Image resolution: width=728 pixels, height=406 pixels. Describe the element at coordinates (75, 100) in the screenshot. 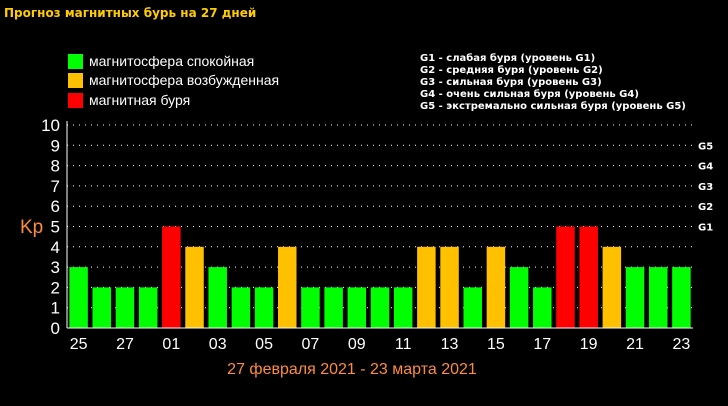

I see `legend-swatch-storm` at that location.